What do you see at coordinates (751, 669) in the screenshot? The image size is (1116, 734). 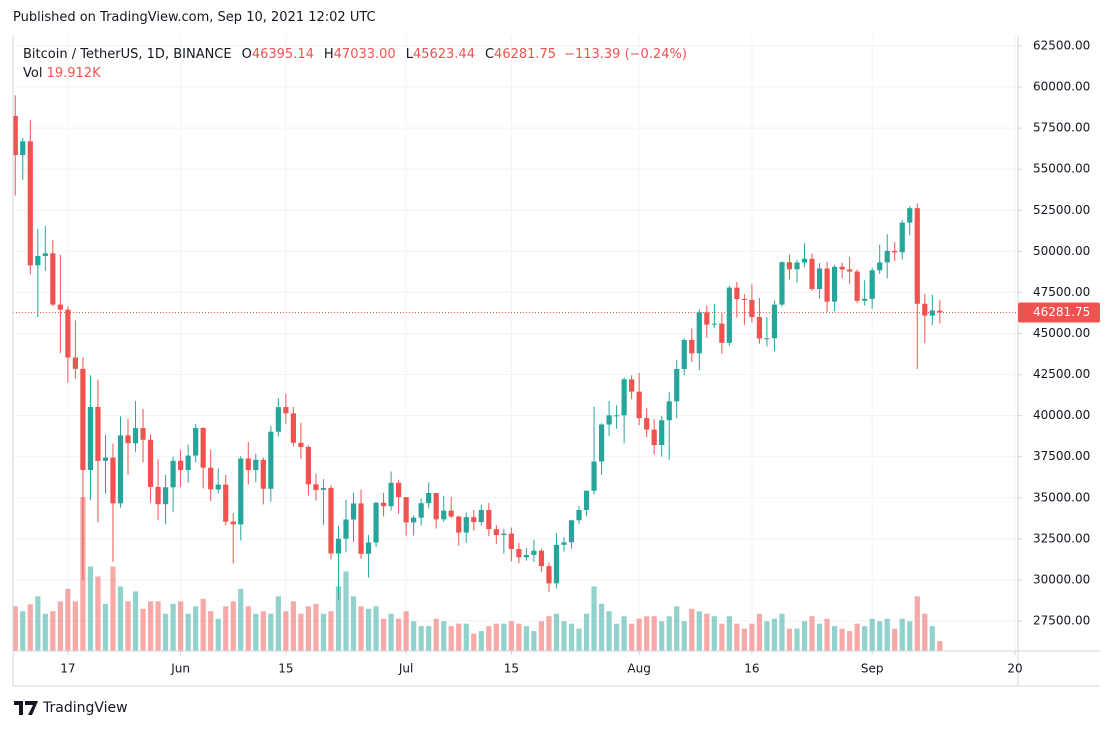 I see `x-tick-label: 16` at bounding box center [751, 669].